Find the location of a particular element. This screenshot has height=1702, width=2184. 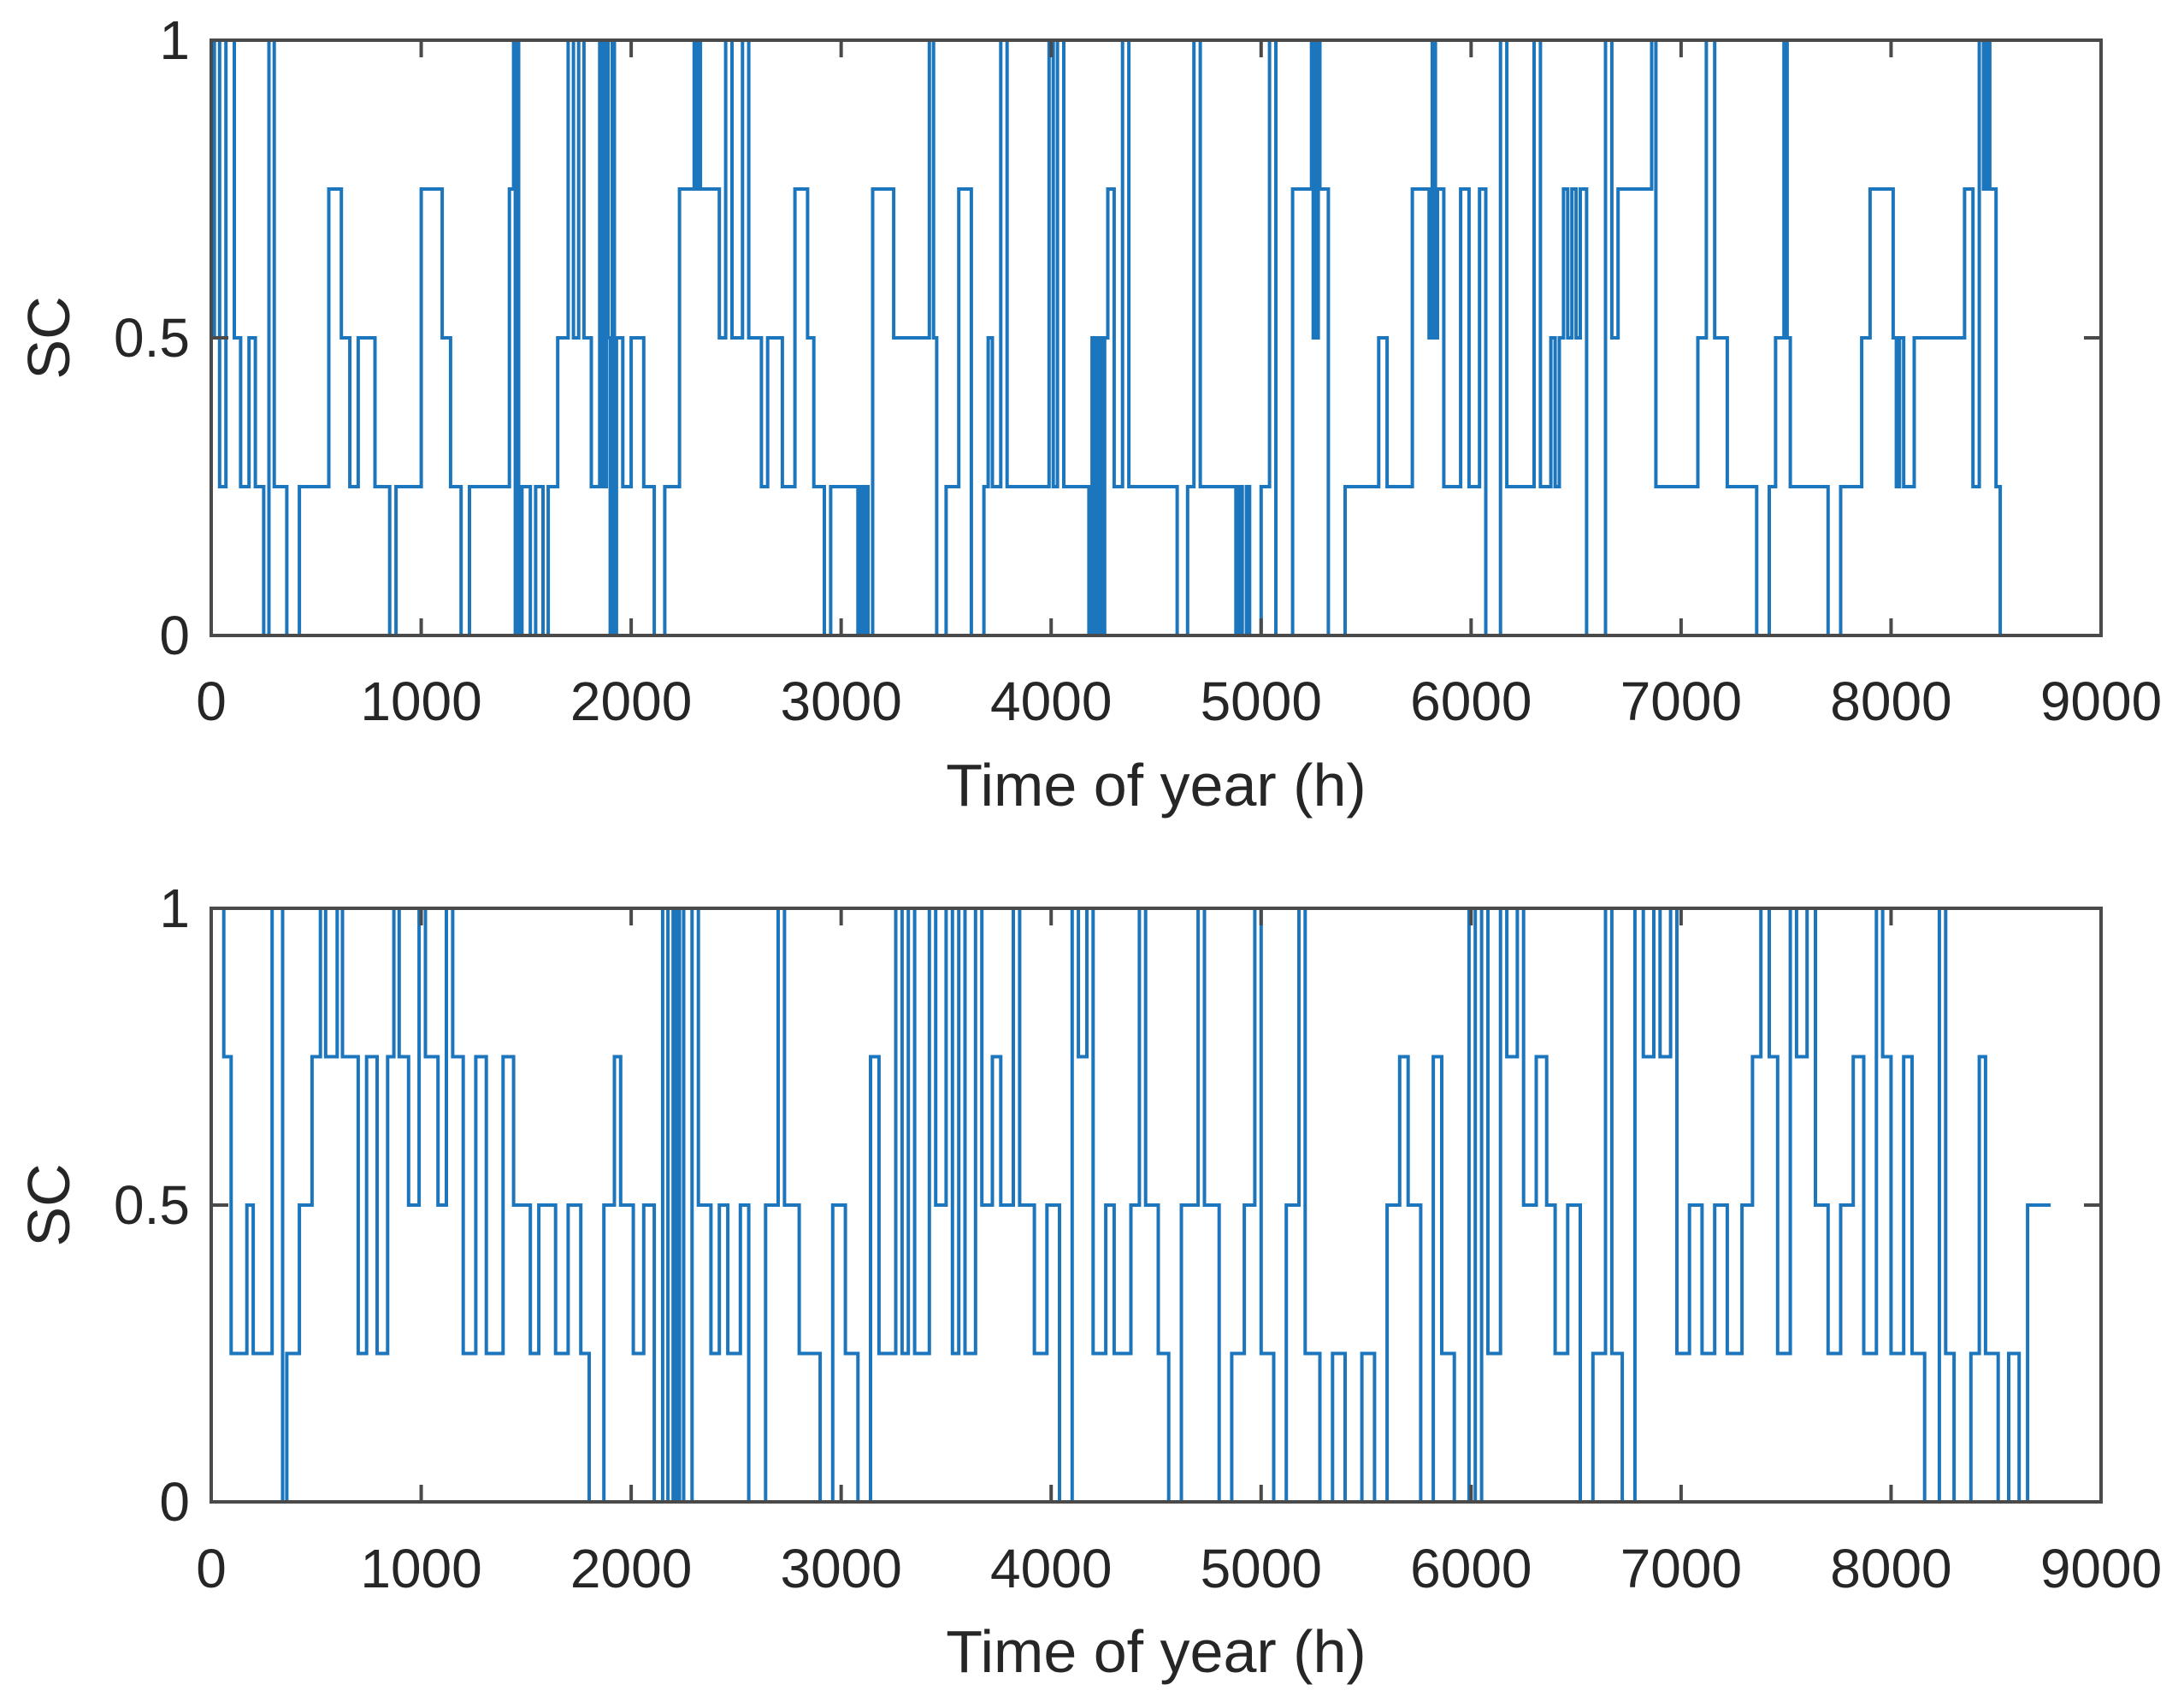

top-xlabel: Time of year (h) is located at coordinates (1156, 785).